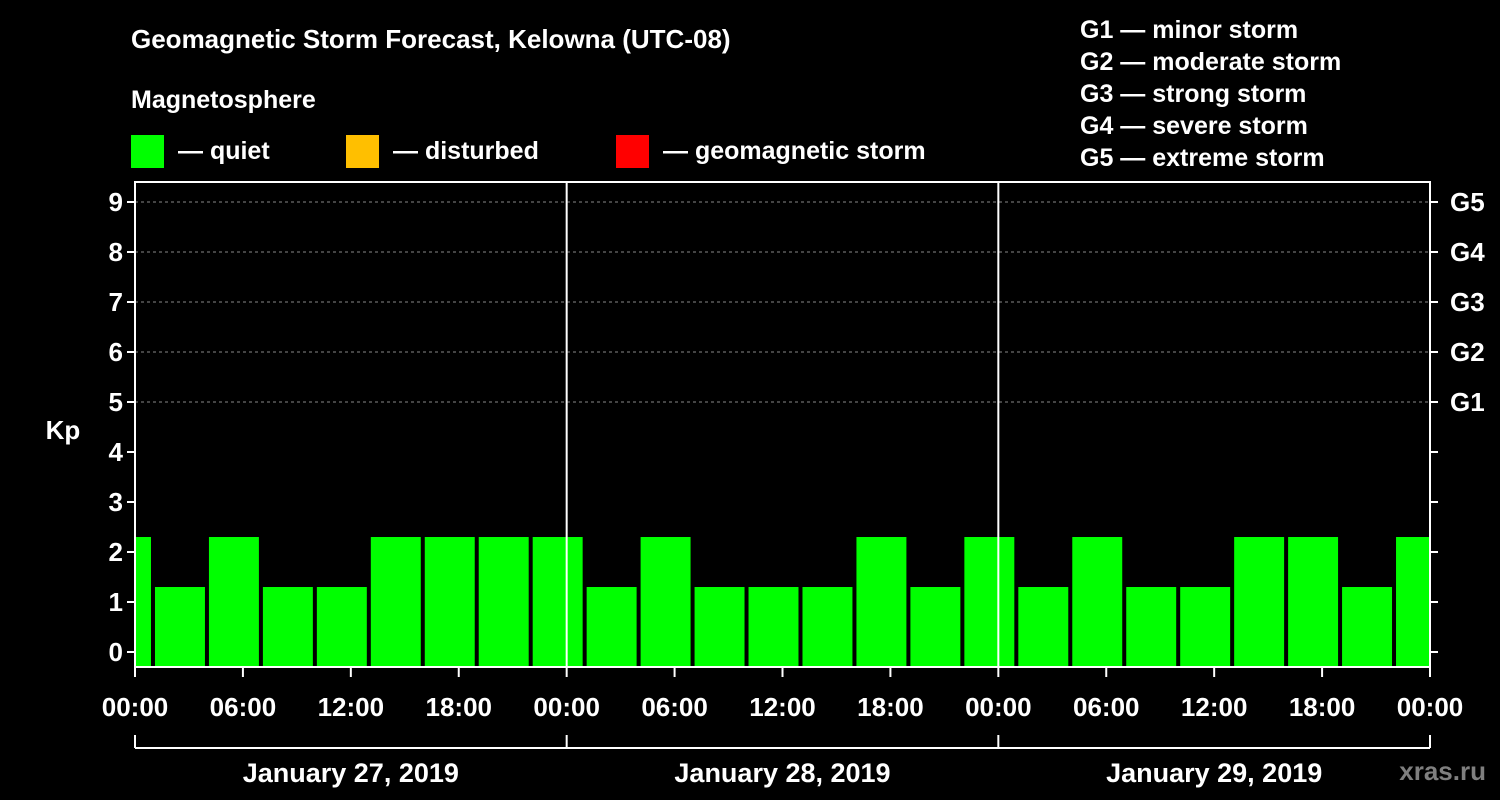 The height and width of the screenshot is (800, 1500). Describe the element at coordinates (116, 202) in the screenshot. I see `y-tick-label: 9` at that location.